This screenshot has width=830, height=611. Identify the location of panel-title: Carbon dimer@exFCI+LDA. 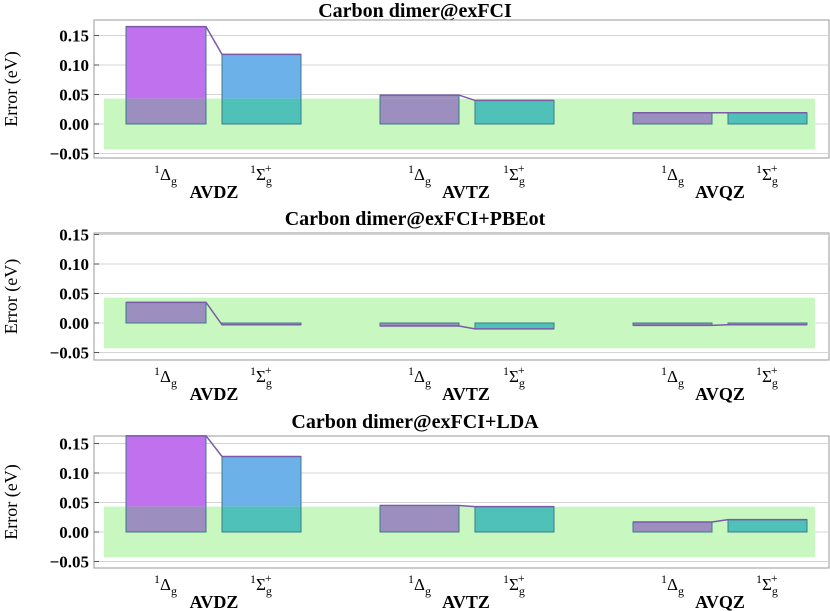
(415, 422).